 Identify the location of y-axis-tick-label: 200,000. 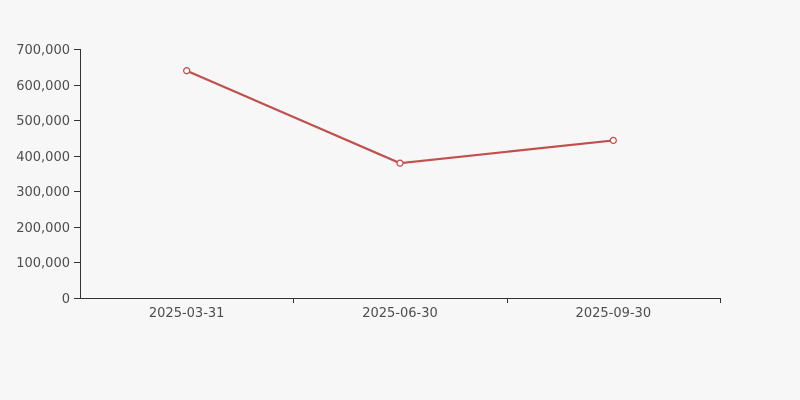
(43, 228).